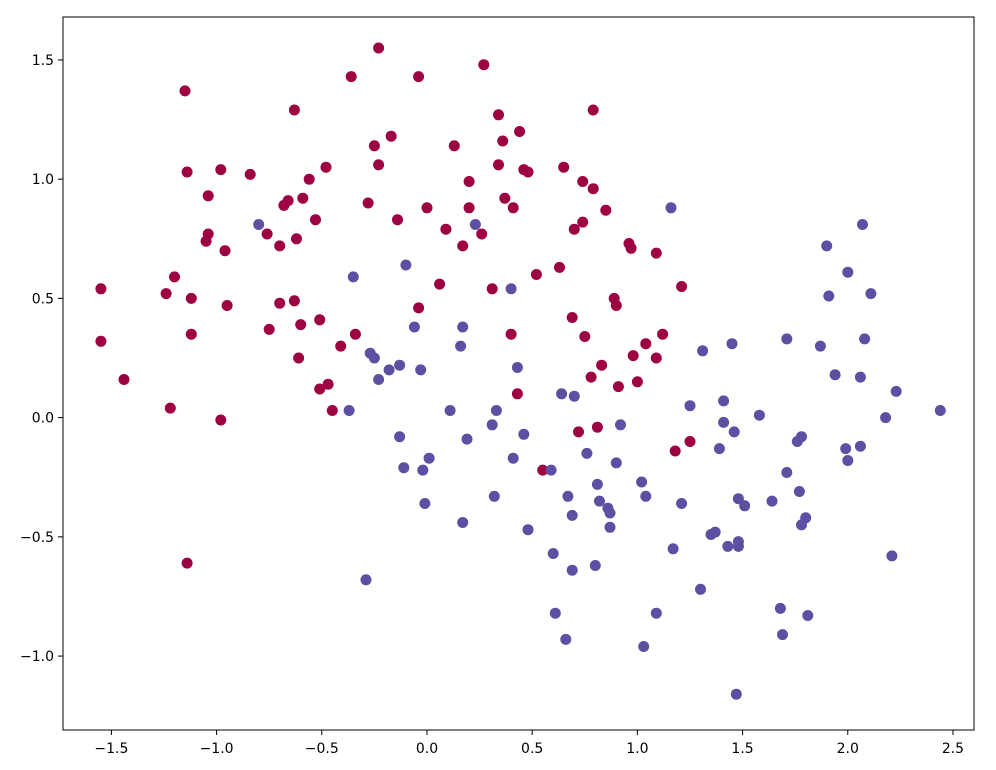  What do you see at coordinates (43, 419) in the screenshot?
I see `y-tick-label: 0.0` at bounding box center [43, 419].